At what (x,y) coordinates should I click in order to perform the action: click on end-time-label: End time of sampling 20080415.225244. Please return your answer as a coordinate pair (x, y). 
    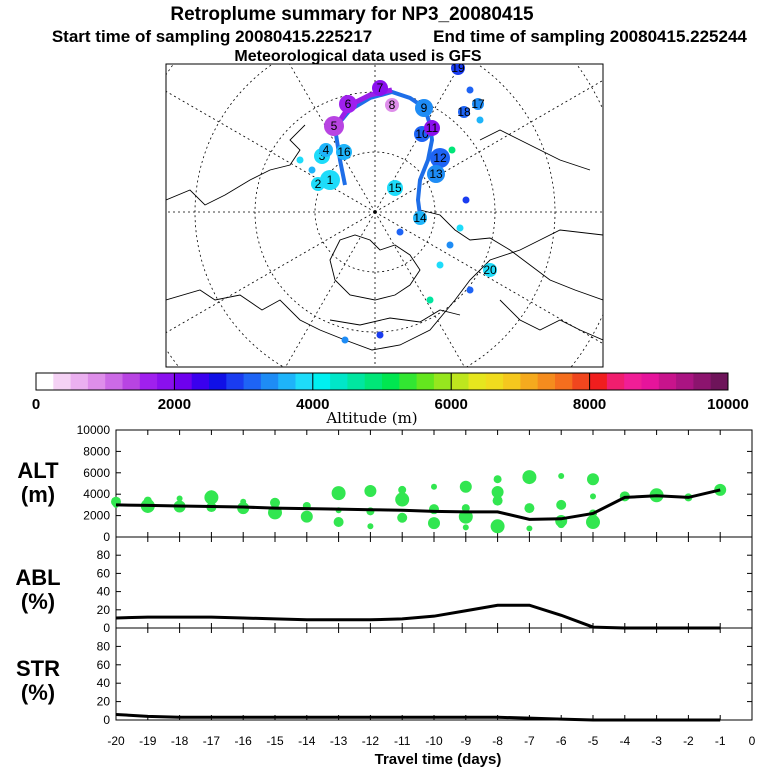
    Looking at the image, I should click on (590, 36).